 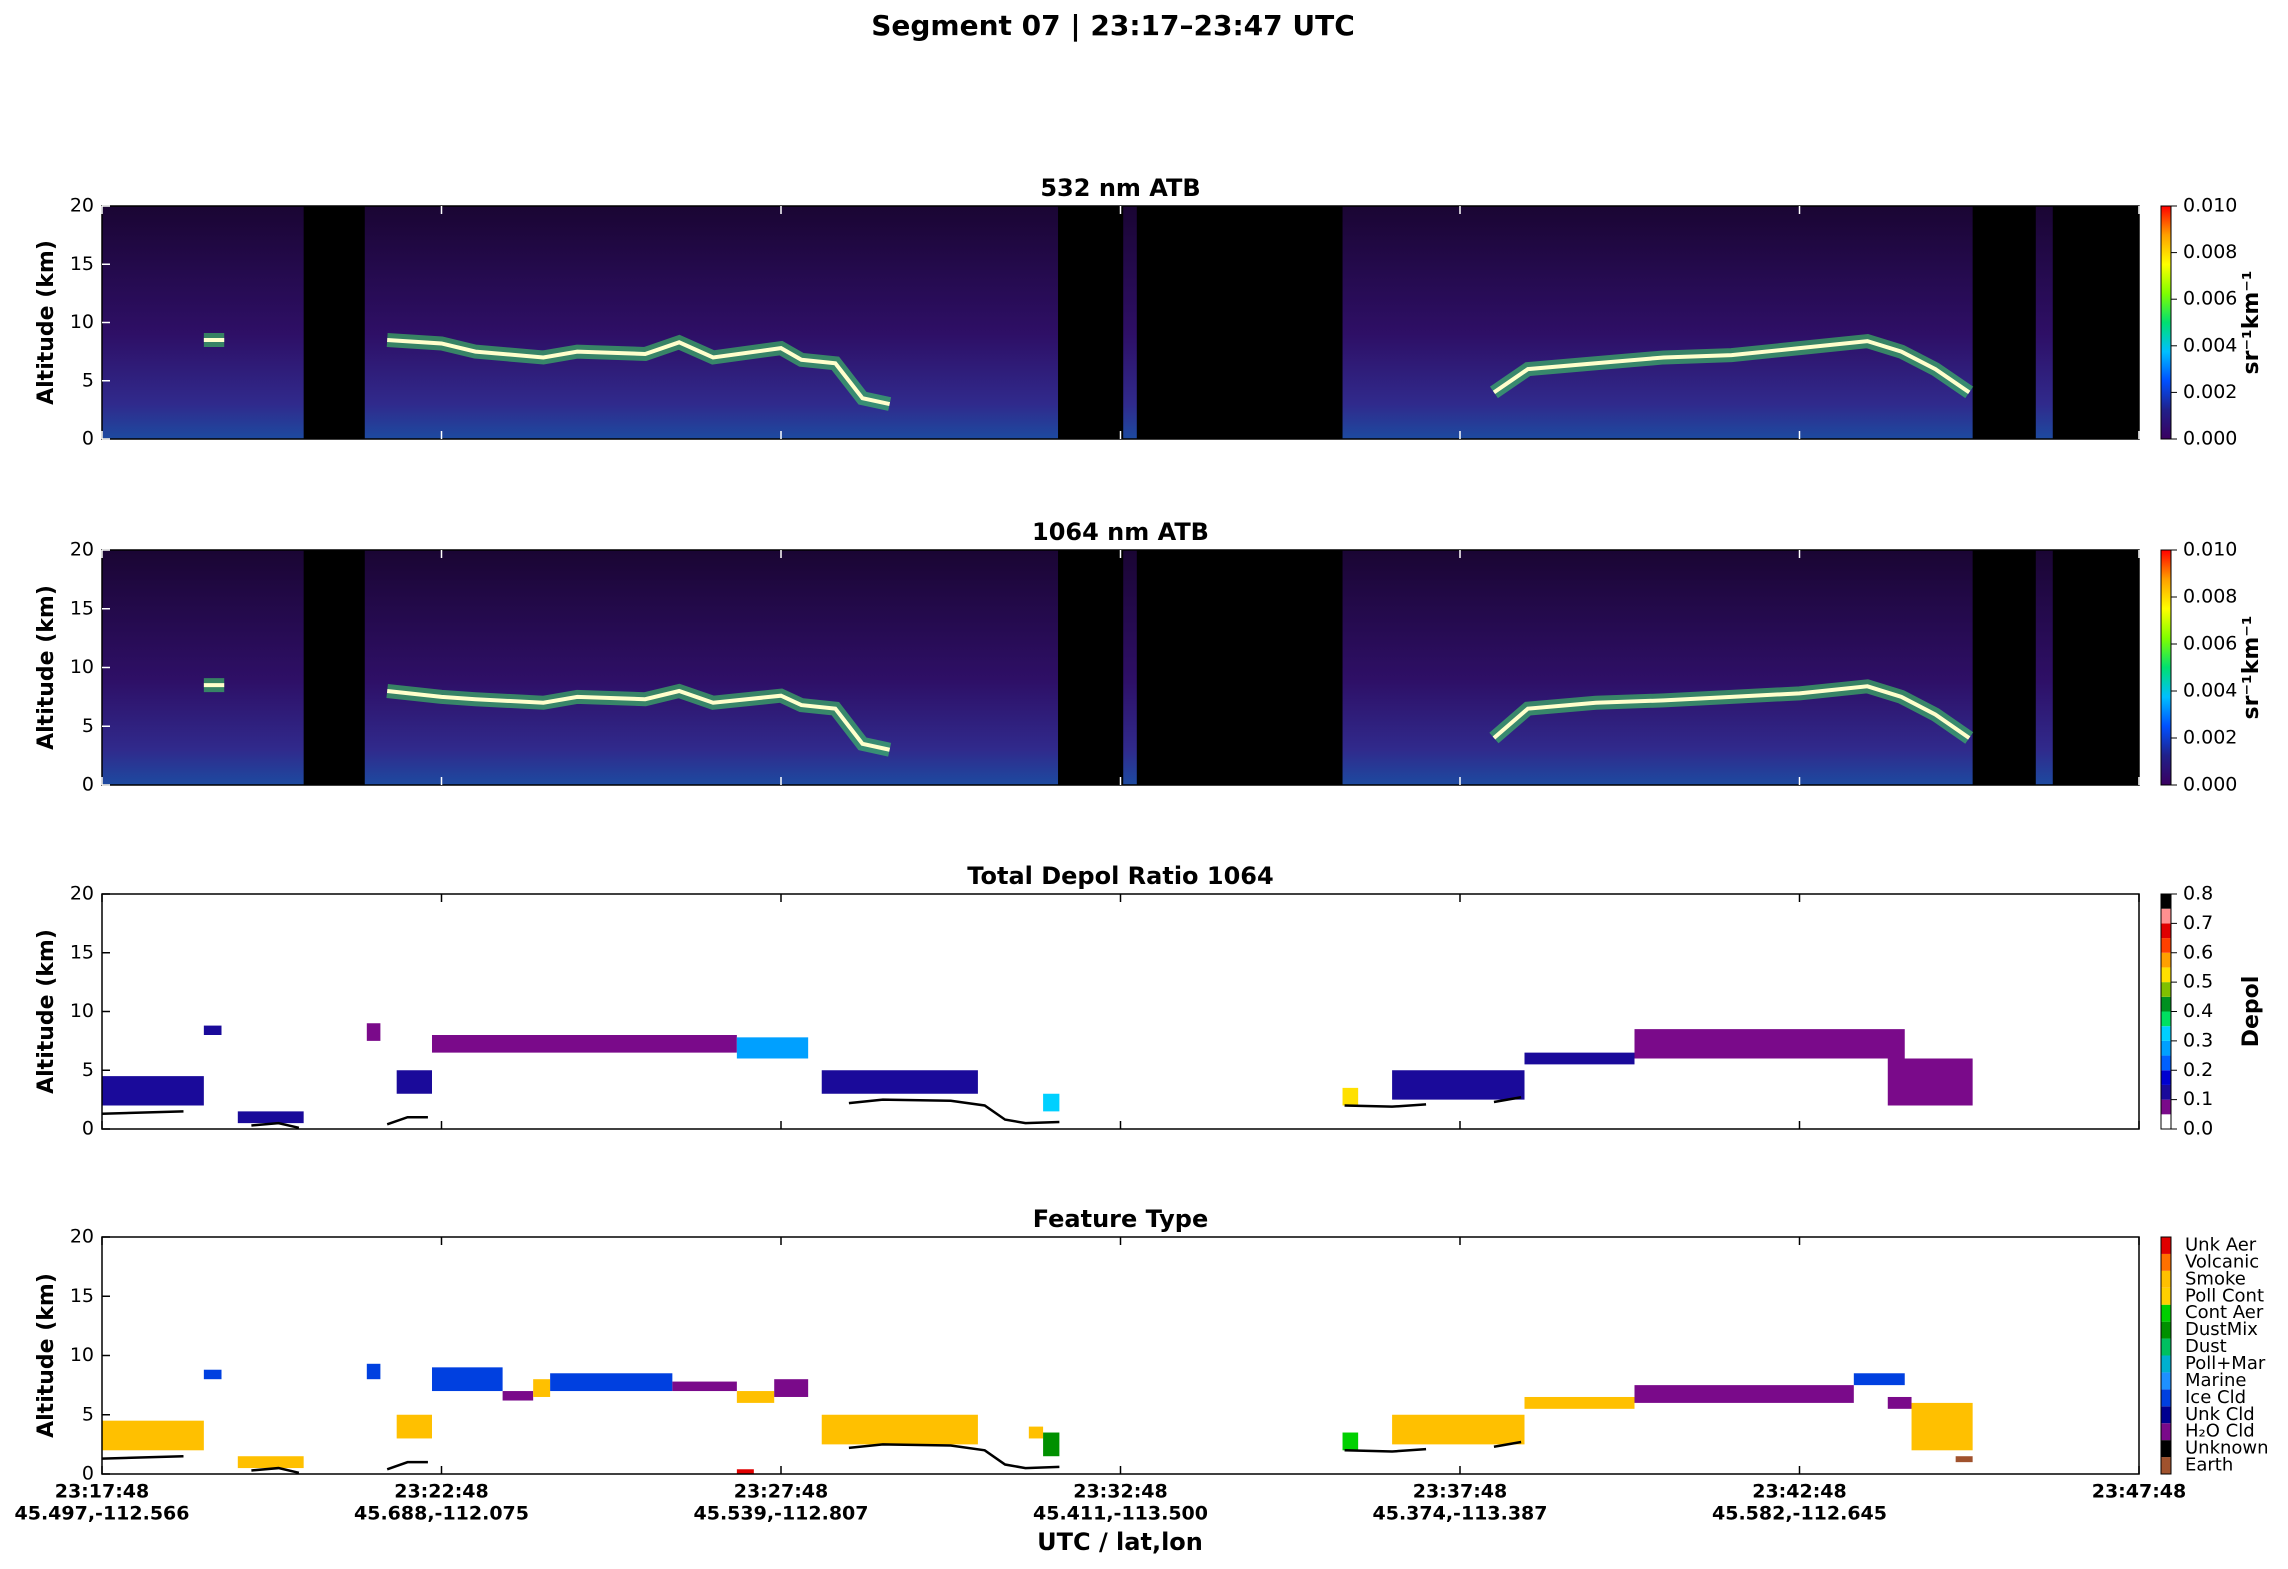 What do you see at coordinates (2210, 439) in the screenshot?
I see `colorbar-tick-label: 0.000` at bounding box center [2210, 439].